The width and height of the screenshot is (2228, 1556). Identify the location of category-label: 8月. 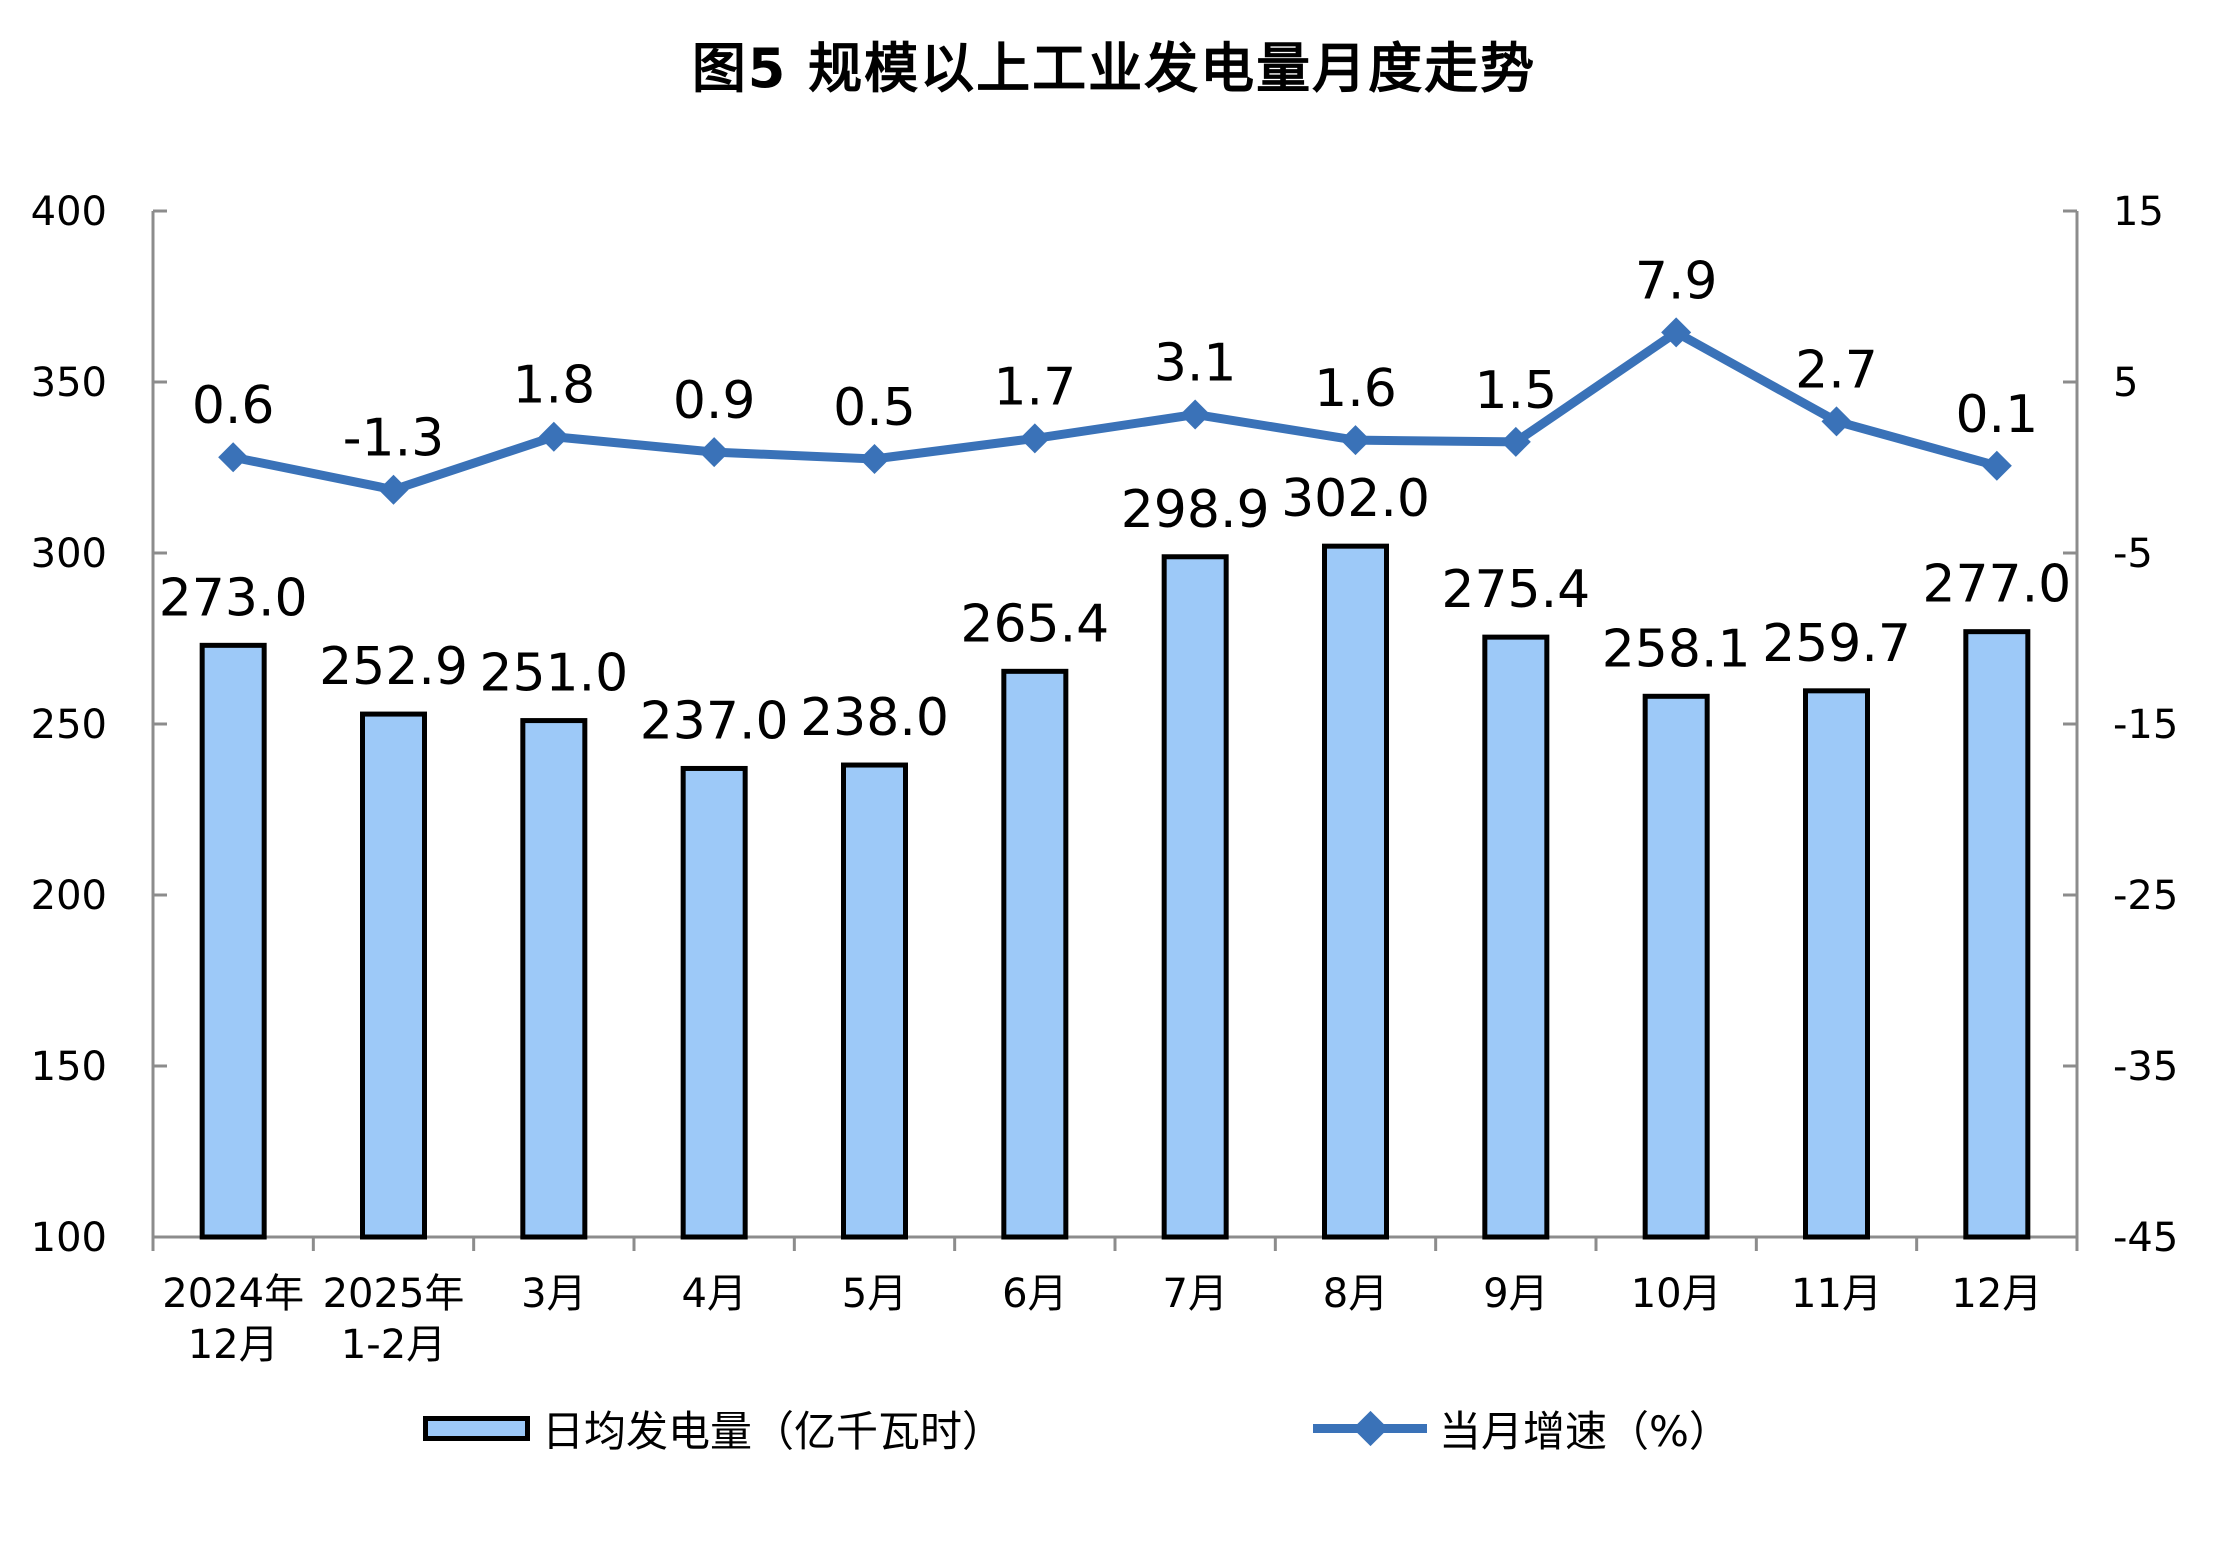
(1355, 1294).